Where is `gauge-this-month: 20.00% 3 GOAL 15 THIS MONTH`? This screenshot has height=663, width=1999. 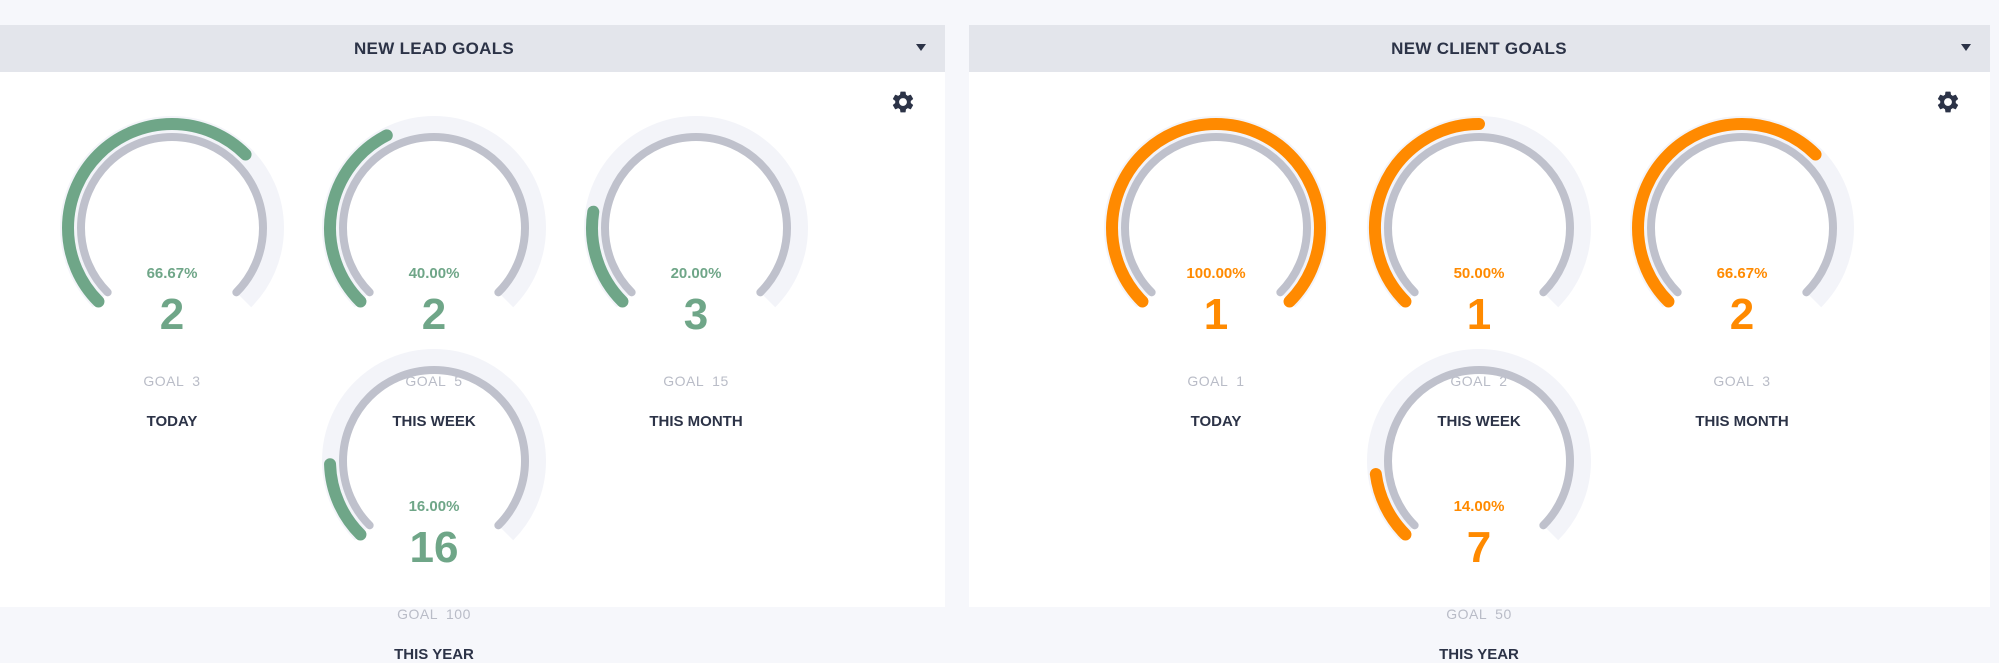 gauge-this-month: 20.00% 3 GOAL 15 THIS MONTH is located at coordinates (696, 271).